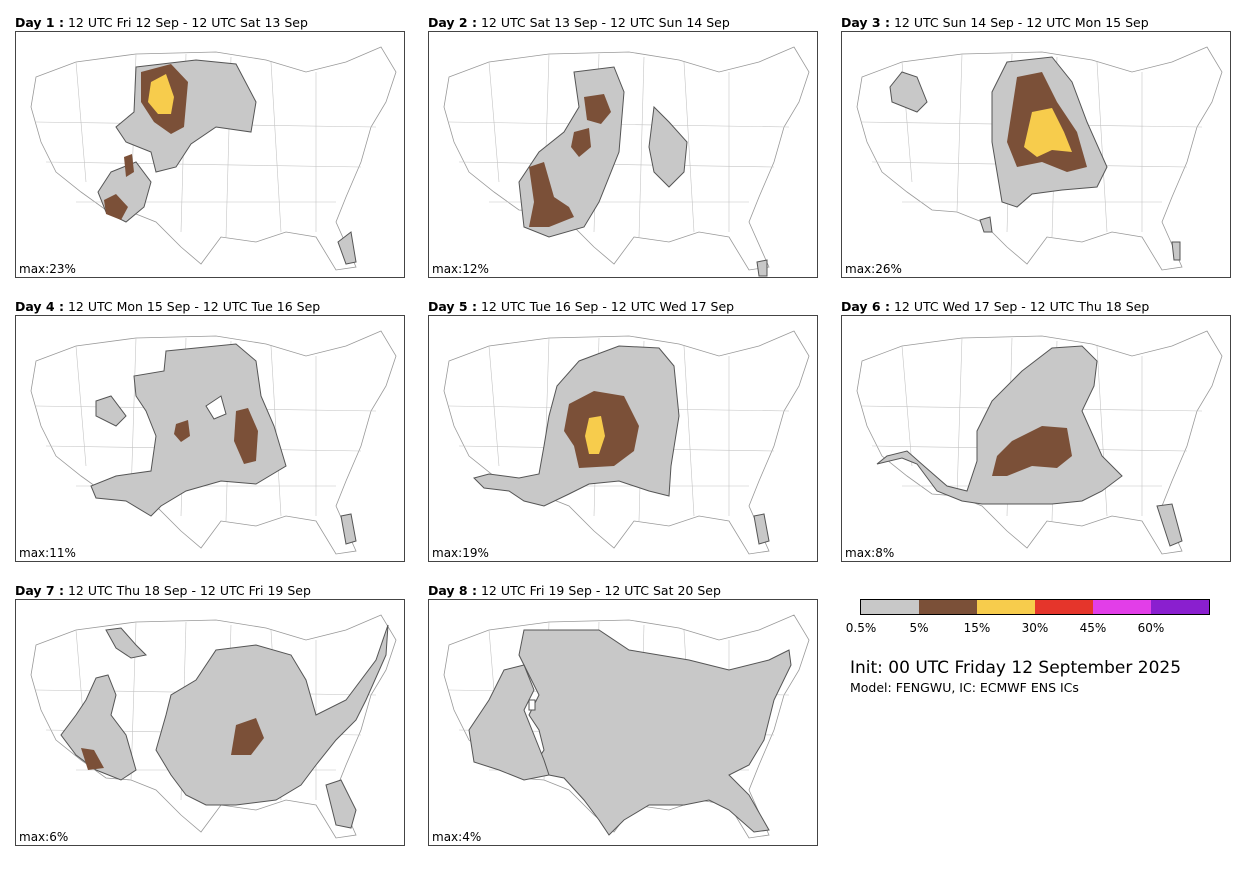 The height and width of the screenshot is (872, 1245). Describe the element at coordinates (865, 306) in the screenshot. I see `day-label: Day 6 :` at that location.